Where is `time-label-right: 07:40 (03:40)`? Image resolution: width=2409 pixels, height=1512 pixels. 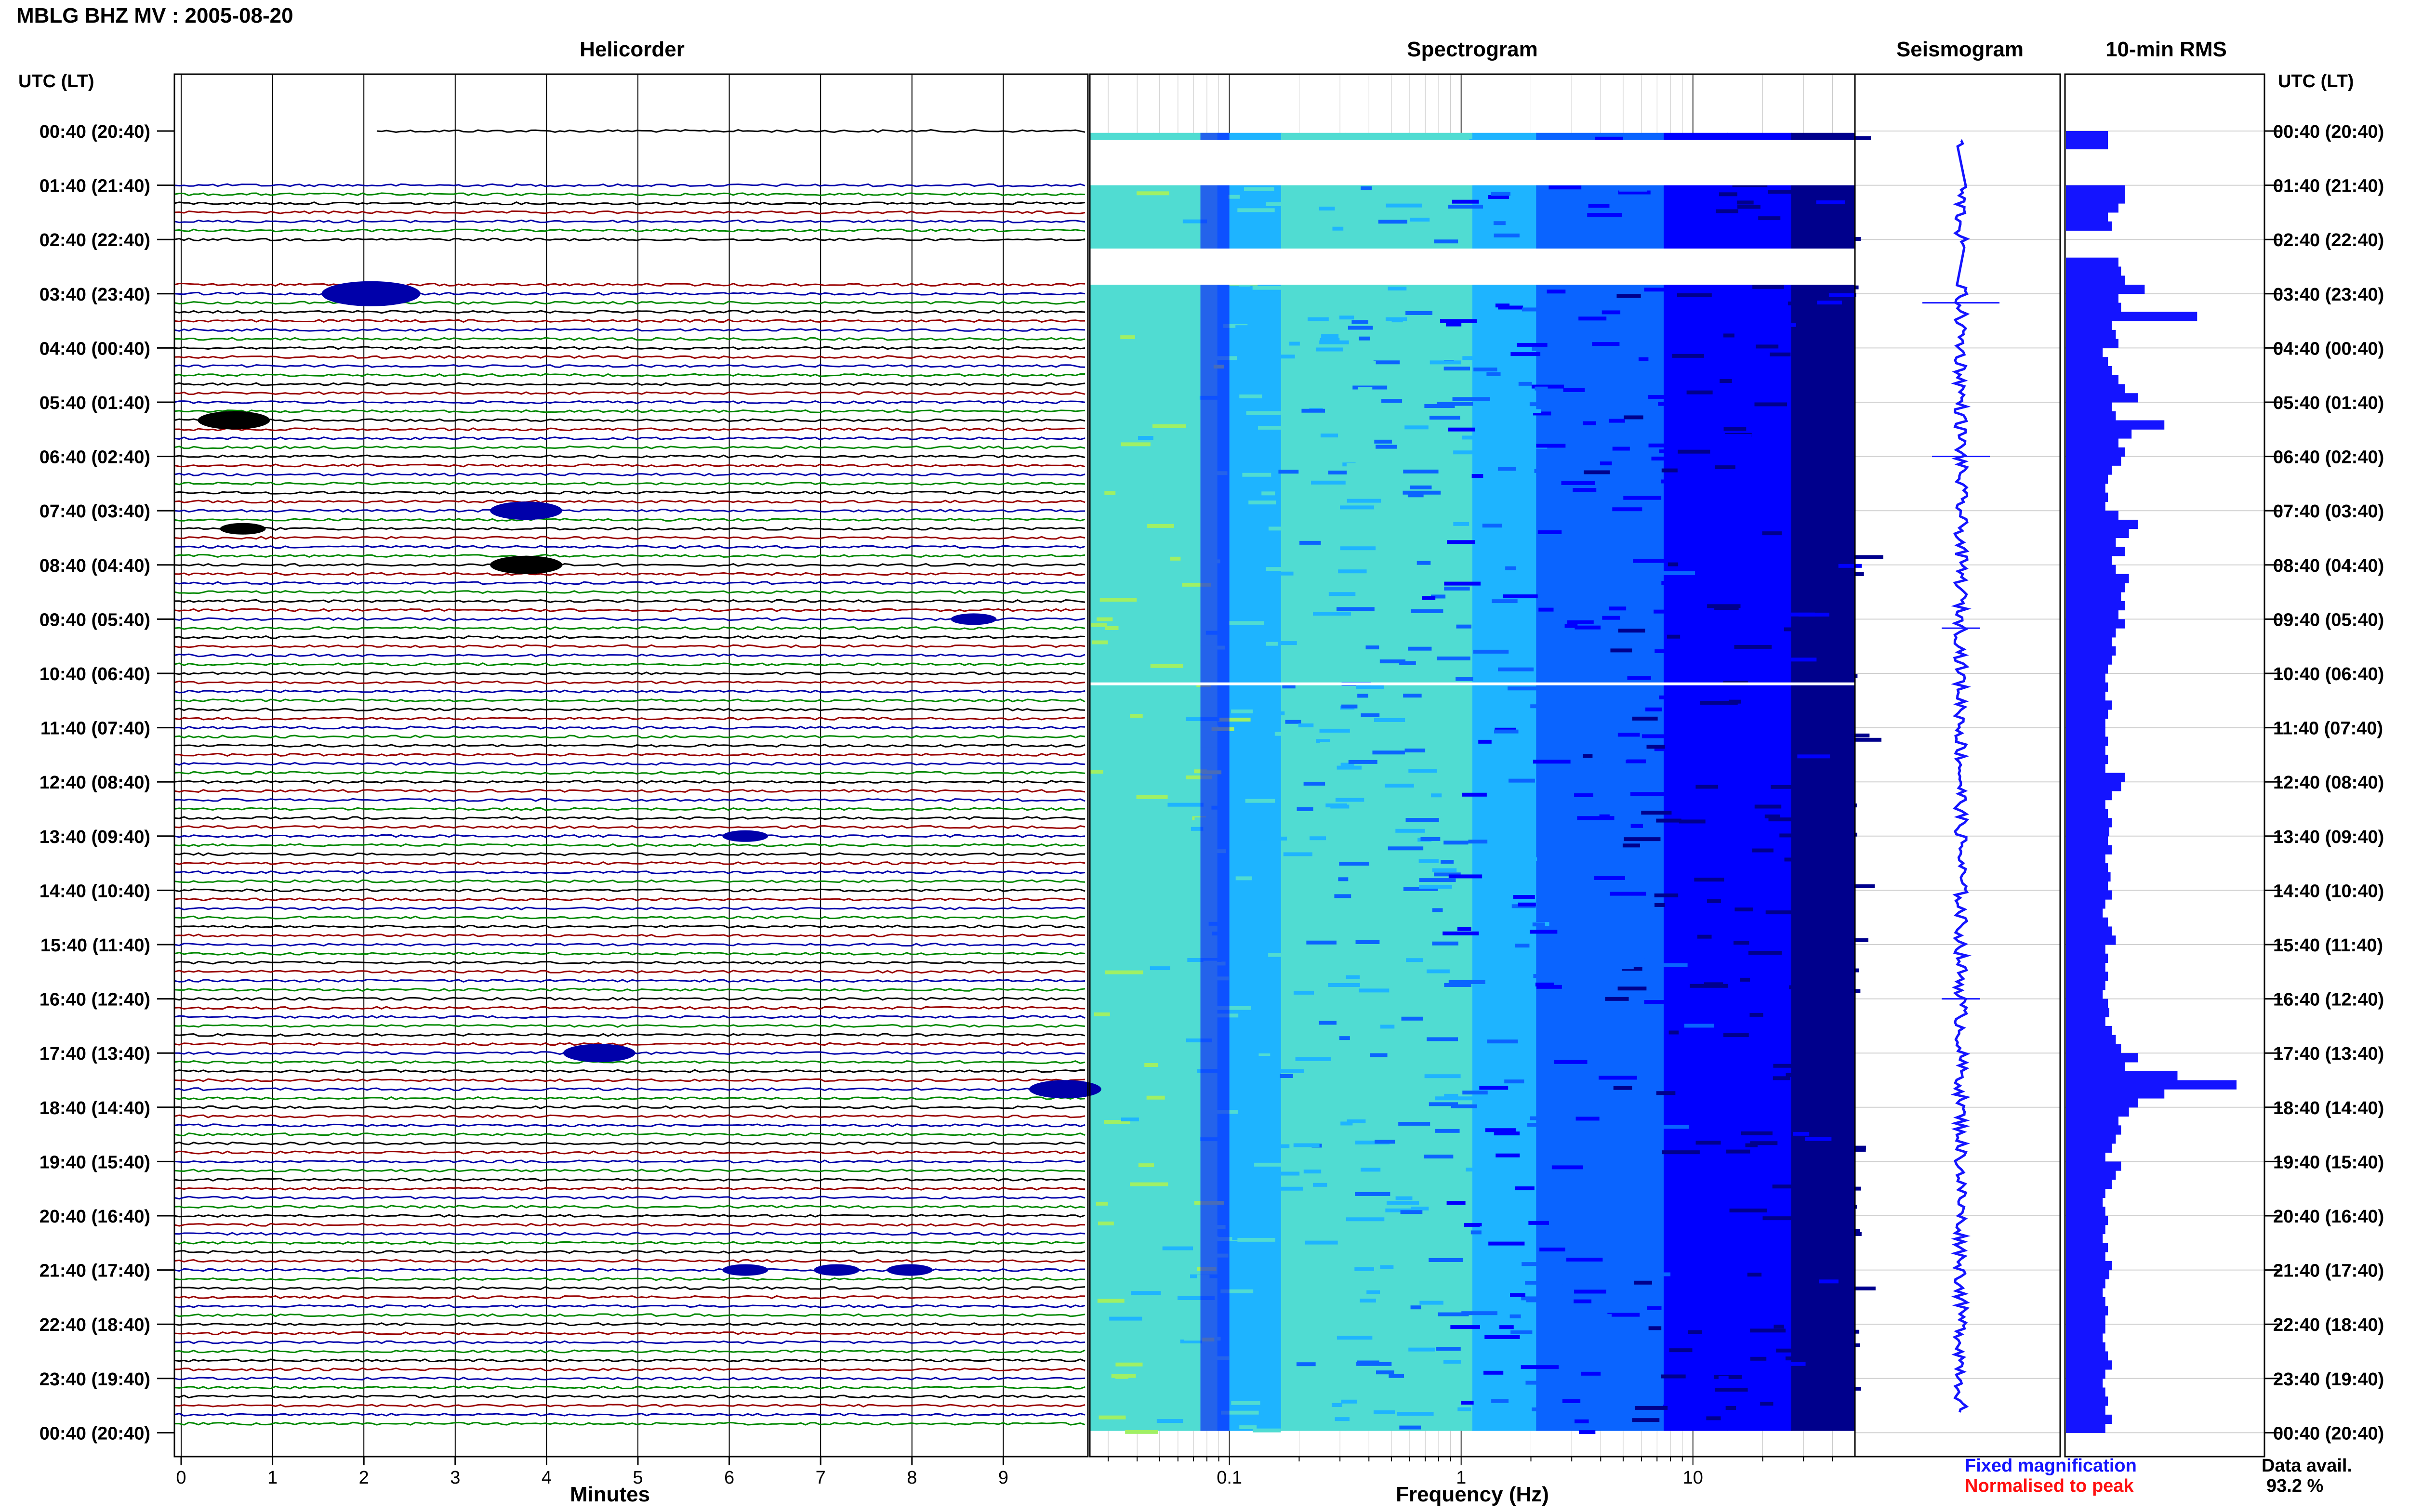
time-label-right: 07:40 (03:40) is located at coordinates (2328, 511).